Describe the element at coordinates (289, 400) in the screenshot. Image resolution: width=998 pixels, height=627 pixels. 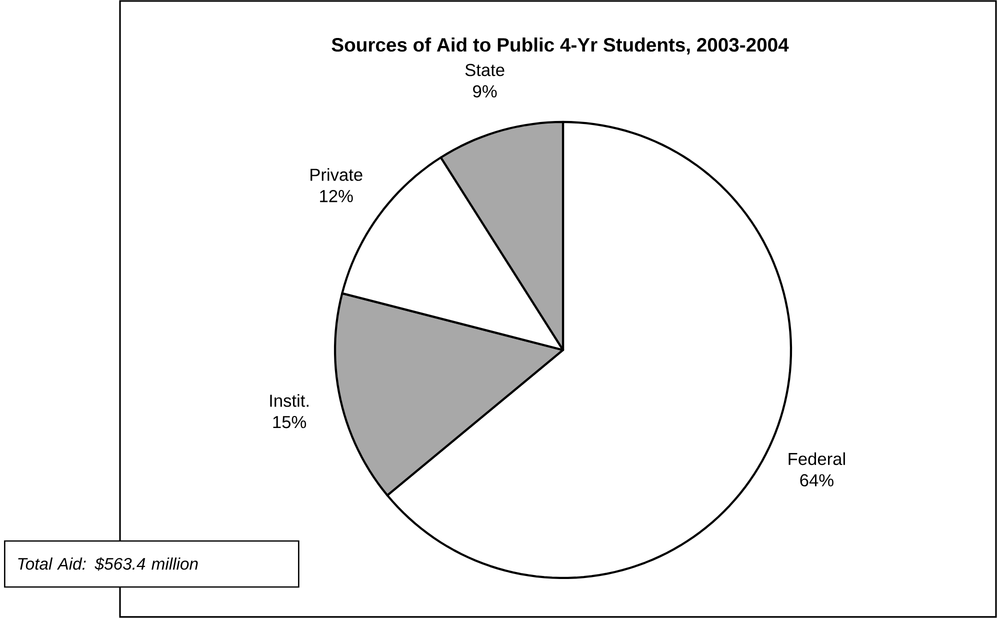
I see `slice-label: Instit.` at that location.